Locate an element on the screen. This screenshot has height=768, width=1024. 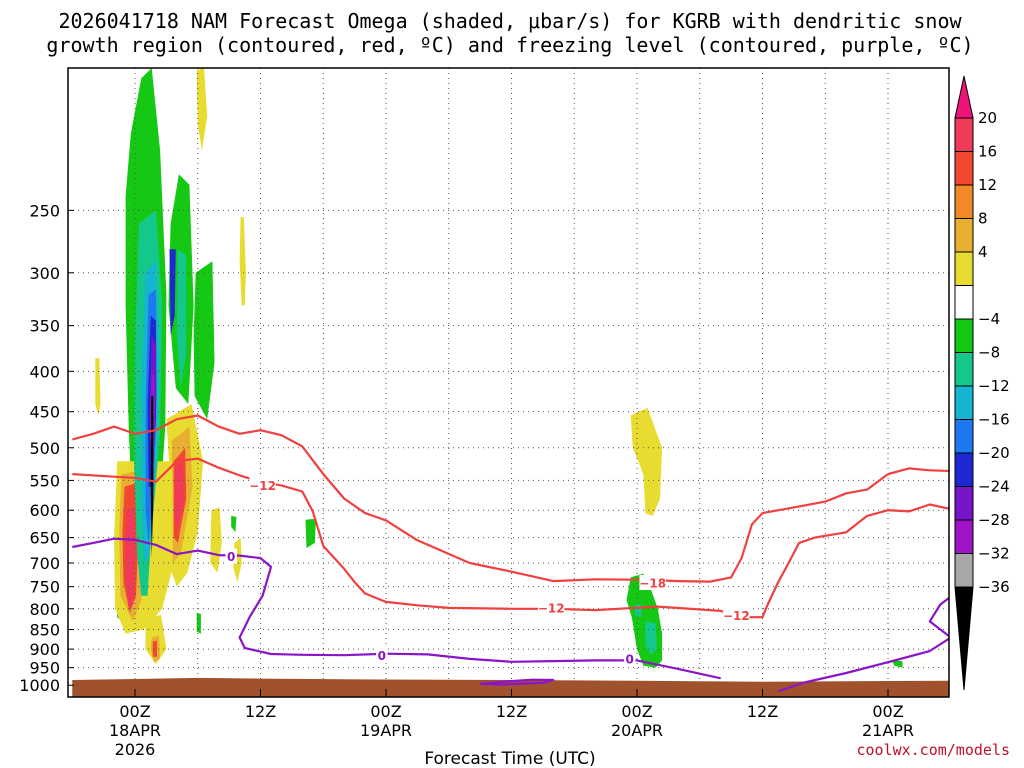
xtick-date-2: 19APR is located at coordinates (386, 730).